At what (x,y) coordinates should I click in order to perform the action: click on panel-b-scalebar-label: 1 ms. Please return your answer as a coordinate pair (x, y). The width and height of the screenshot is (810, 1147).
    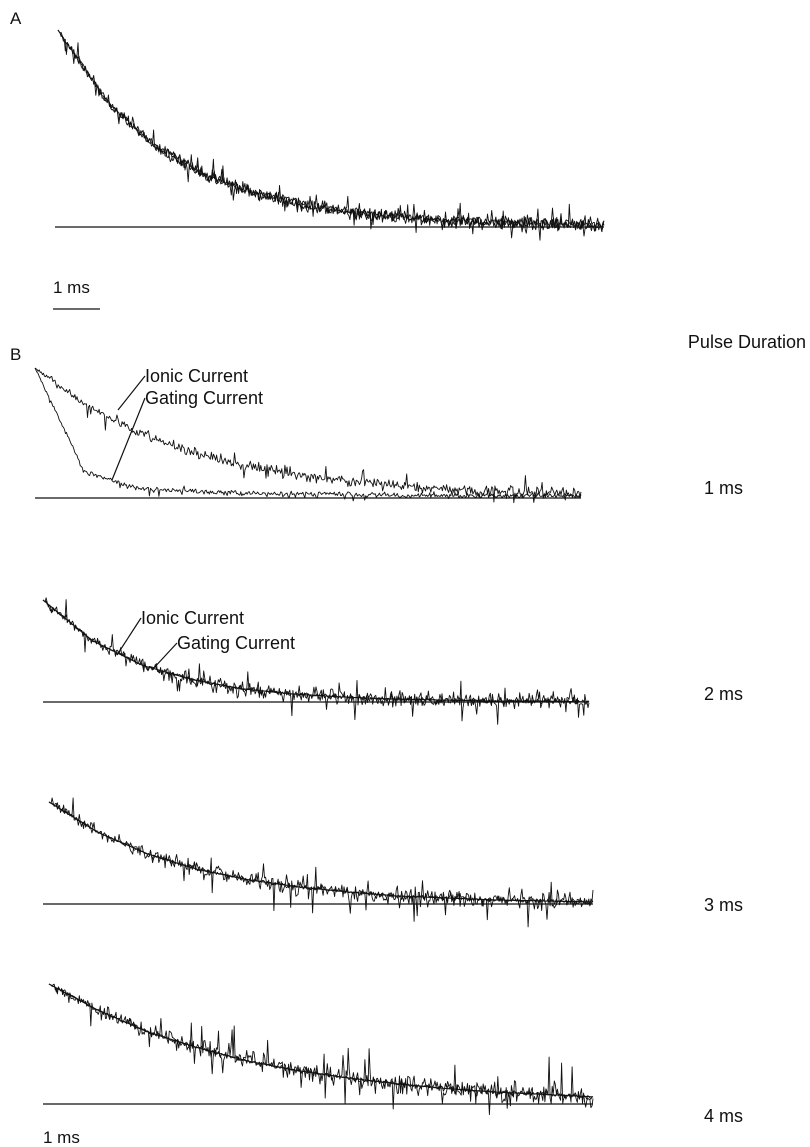
    Looking at the image, I should click on (61, 1137).